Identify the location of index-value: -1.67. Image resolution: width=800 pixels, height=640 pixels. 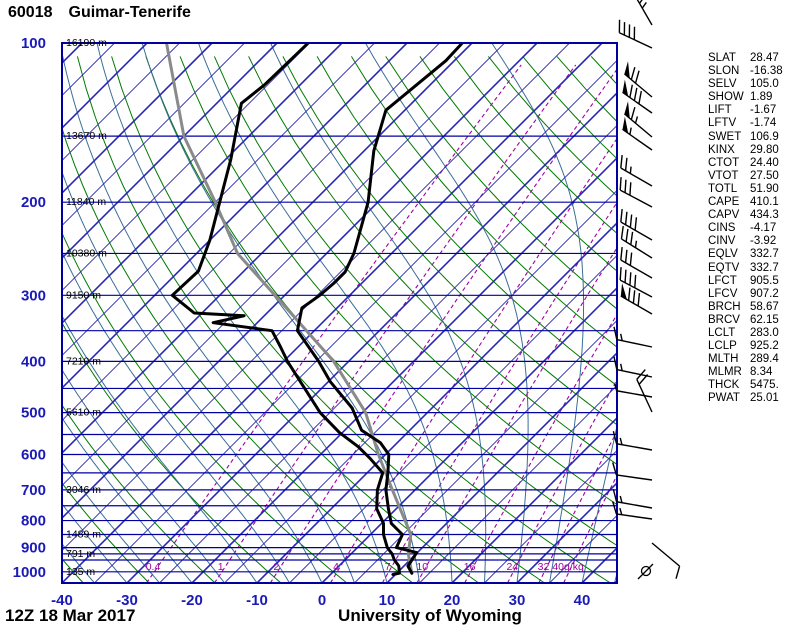
(763, 110).